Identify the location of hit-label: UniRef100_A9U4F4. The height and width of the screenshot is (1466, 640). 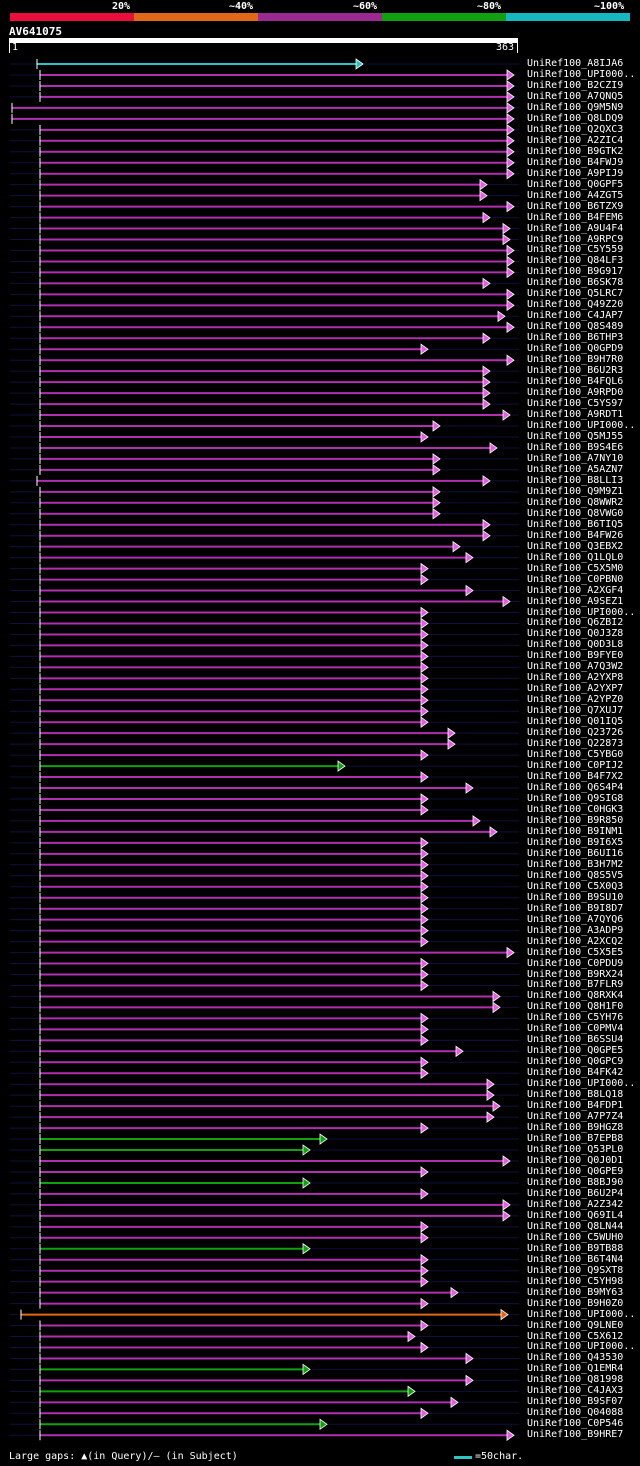
(575, 228).